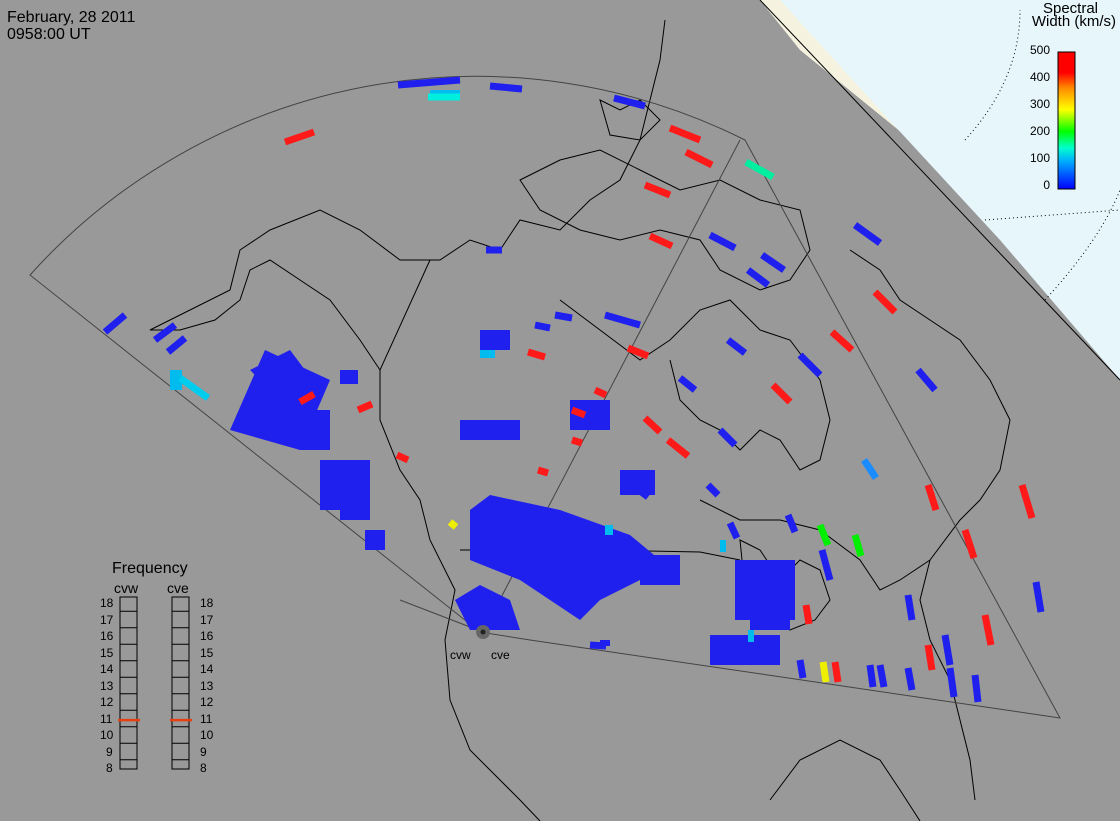  I want to click on colorbar-units: Width (km/s), so click(1073, 21).